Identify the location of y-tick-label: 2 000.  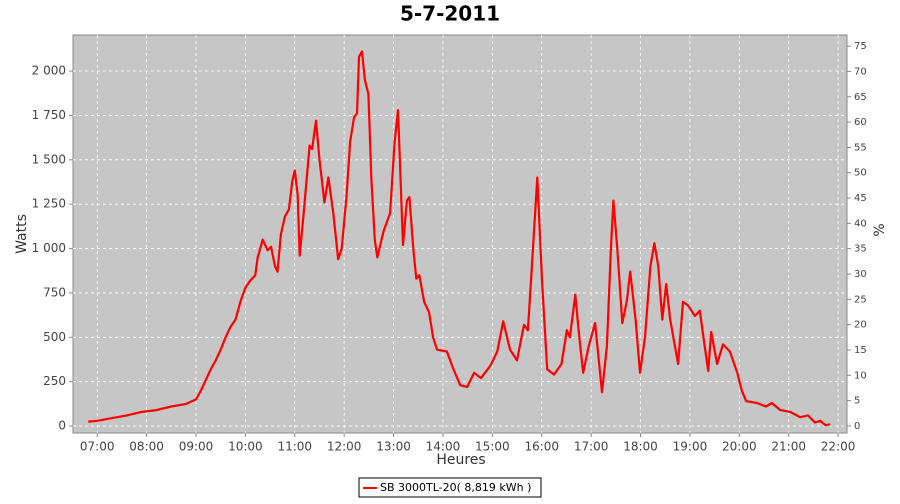
(49, 71).